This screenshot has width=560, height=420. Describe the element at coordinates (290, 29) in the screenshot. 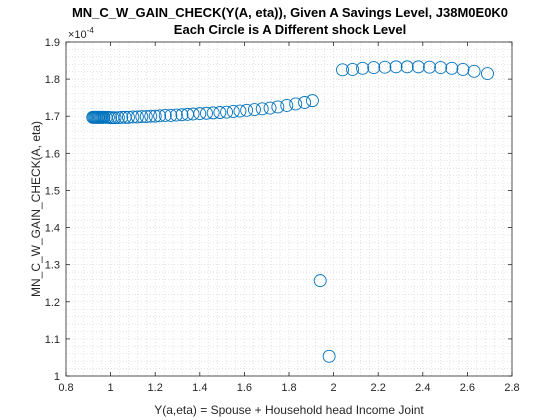

I see `chart-subtitle: Each Circle is A Different shock Level` at that location.